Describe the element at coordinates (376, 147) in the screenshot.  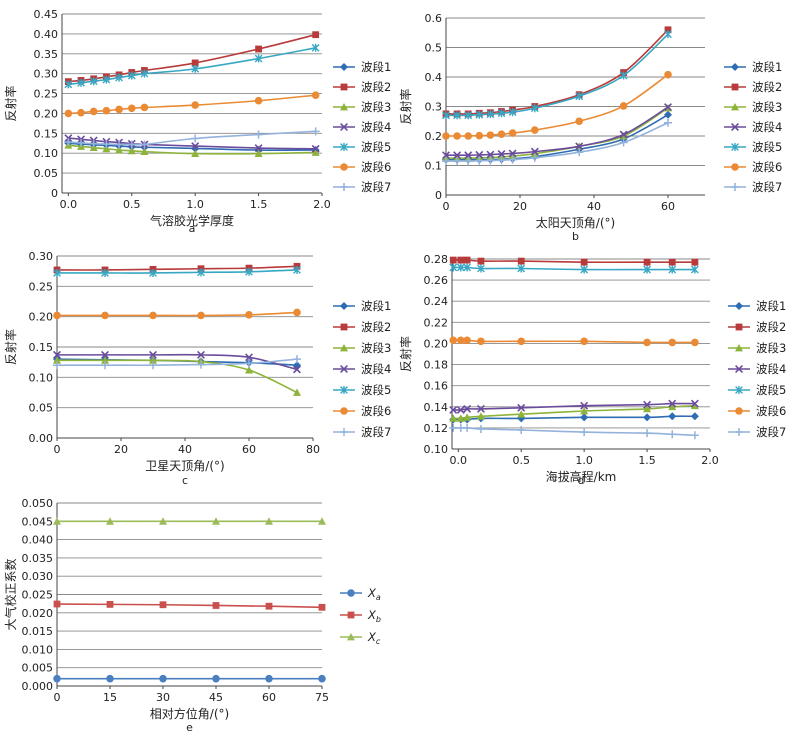
I see `legend-label: 波段5` at that location.